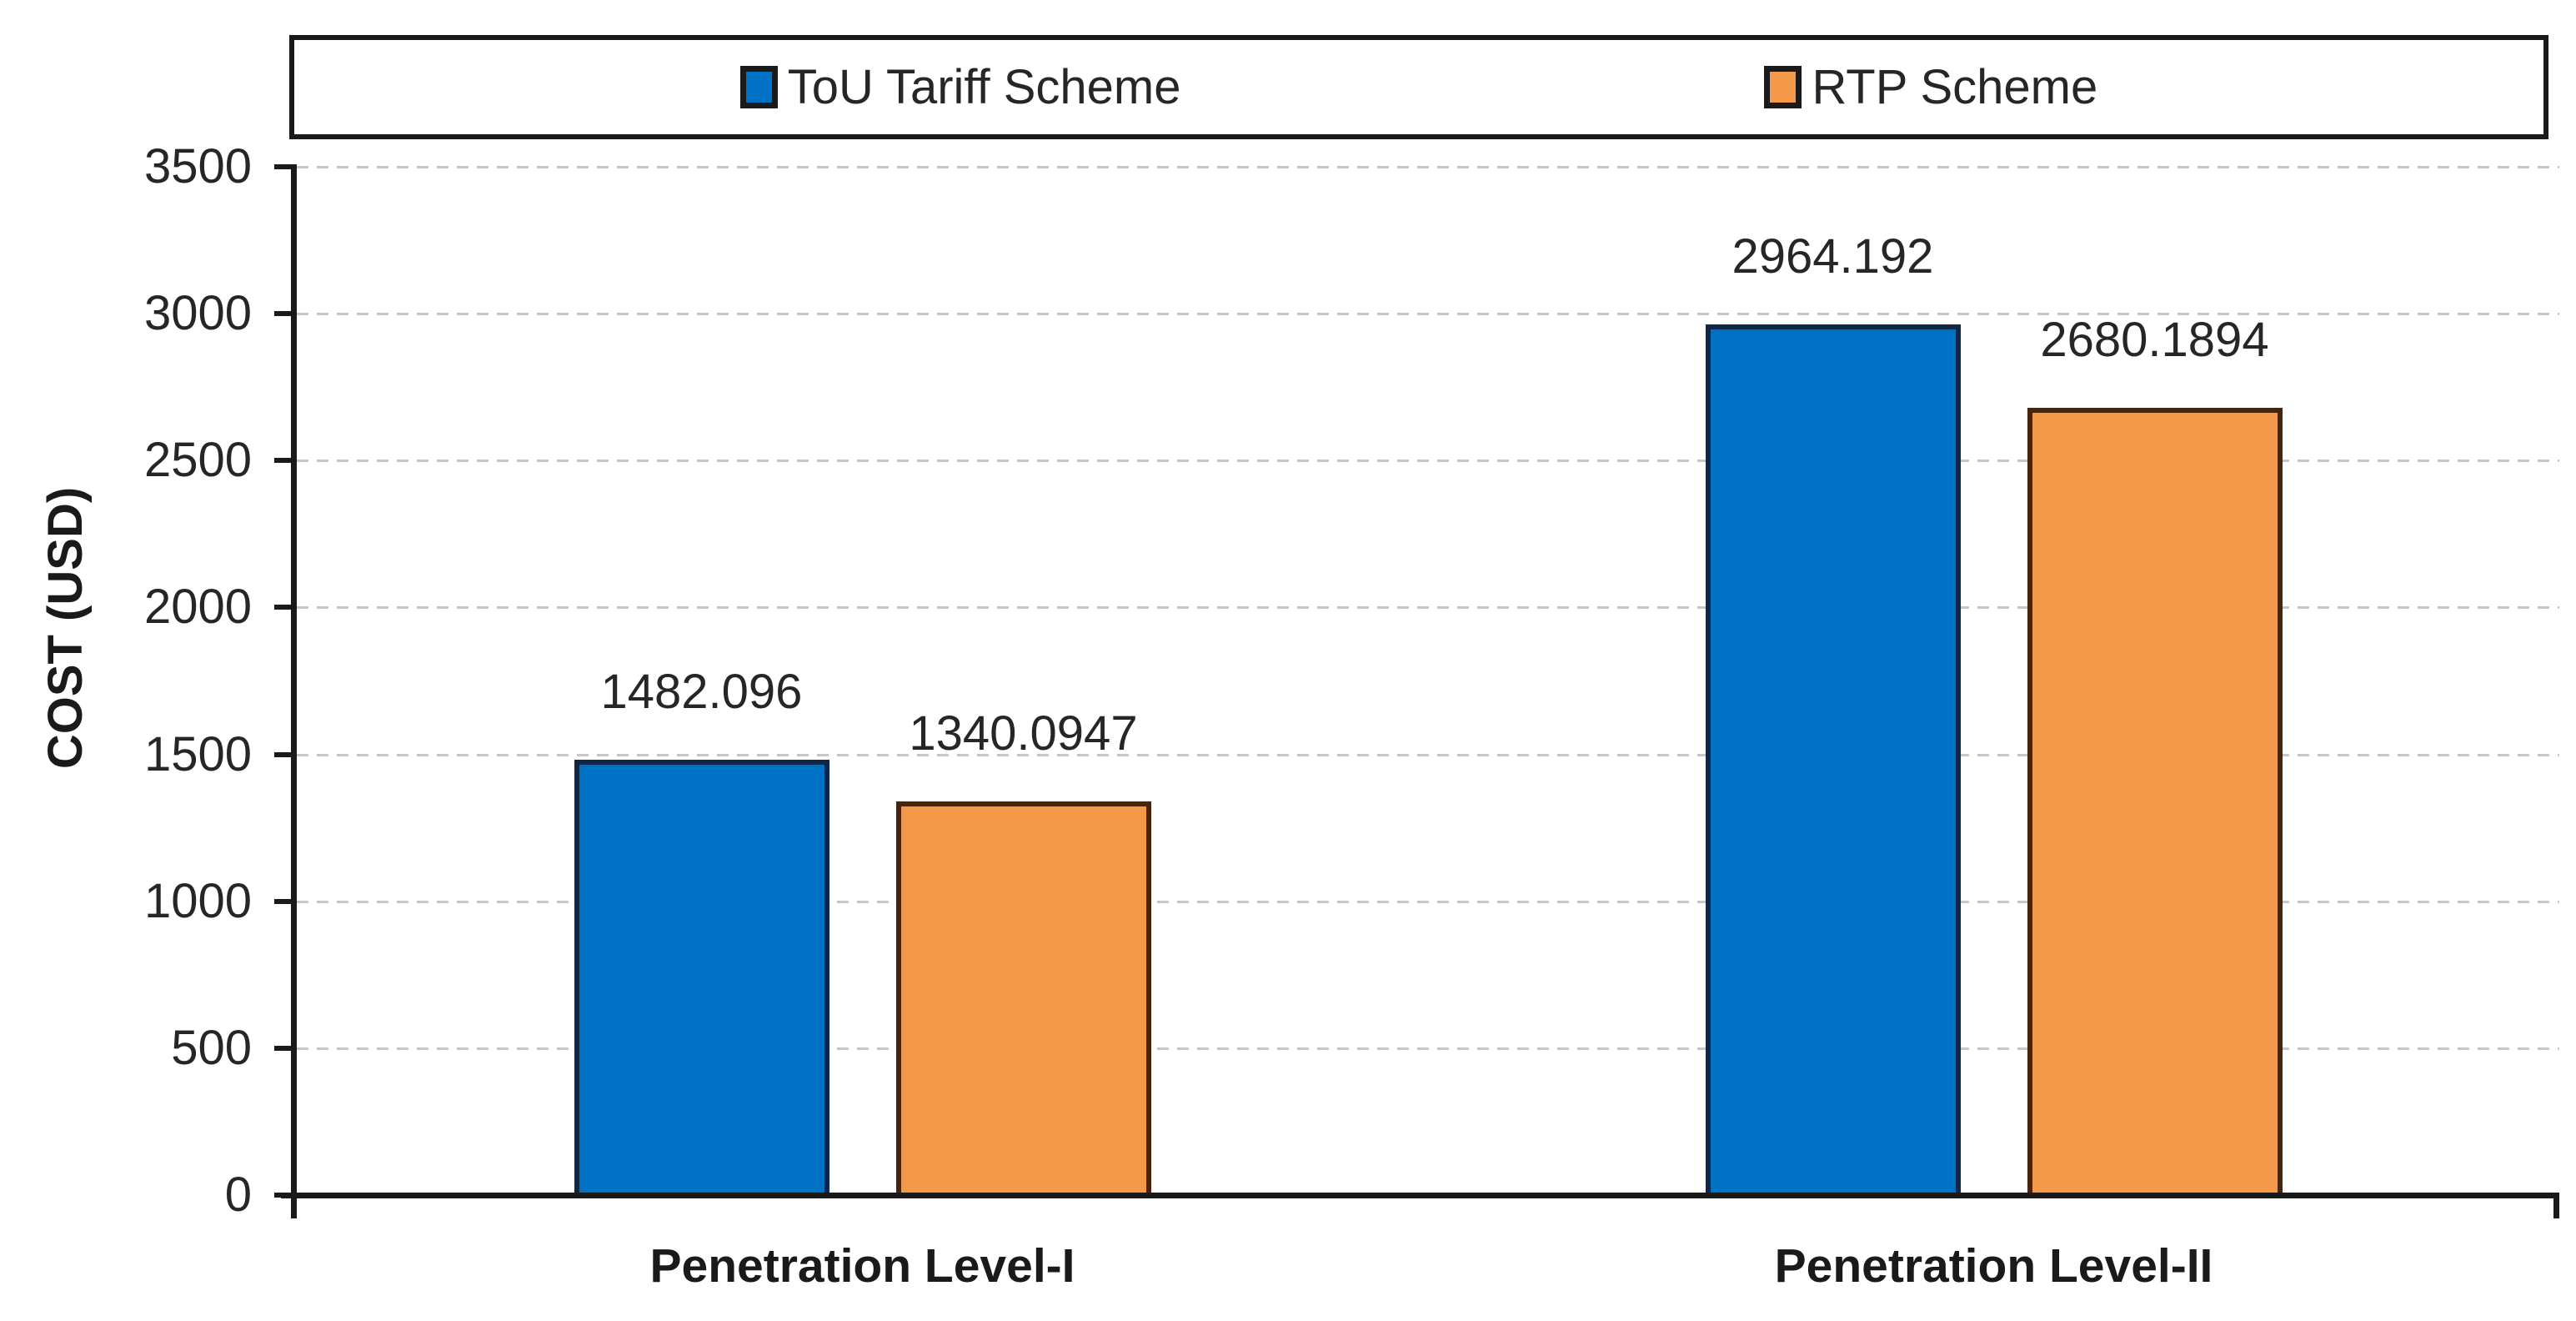 The height and width of the screenshot is (1321, 2576). What do you see at coordinates (1428, 608) in the screenshot?
I see `gridline-2000` at bounding box center [1428, 608].